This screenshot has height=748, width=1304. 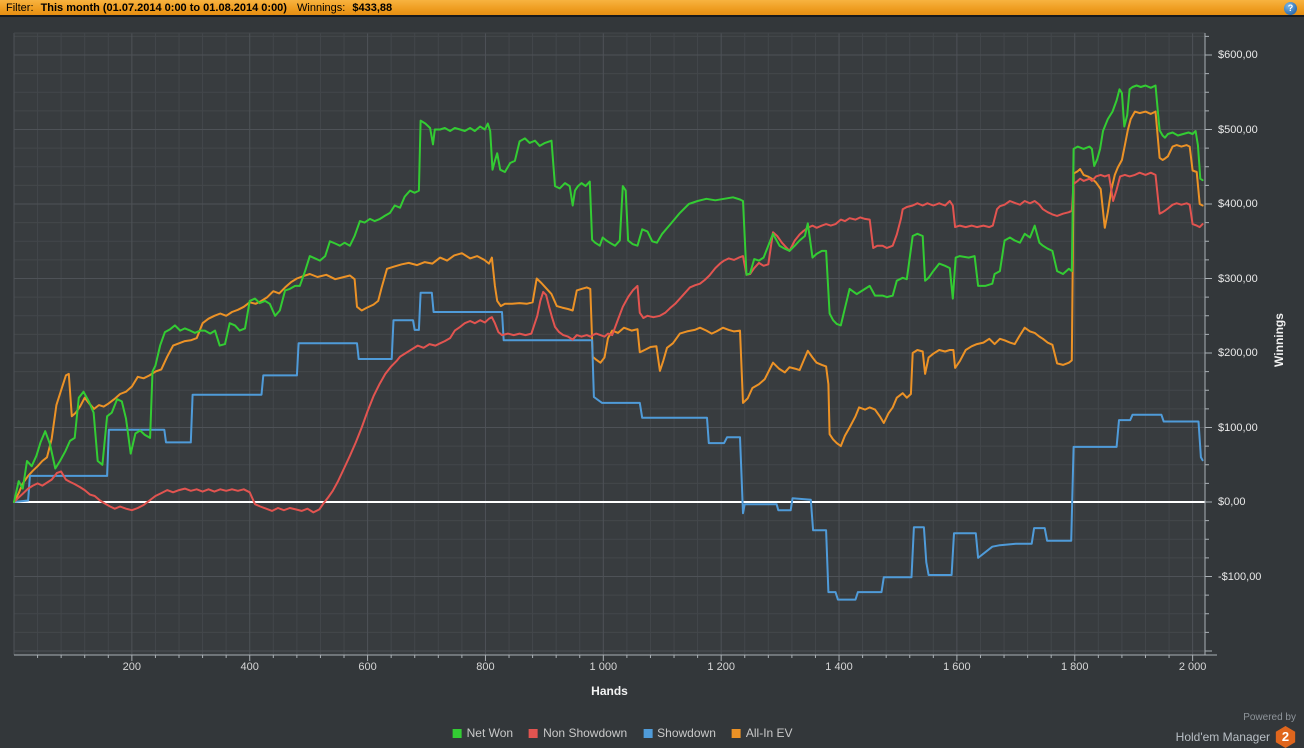 I want to click on x-tick-label: 1 000, so click(x=603, y=667).